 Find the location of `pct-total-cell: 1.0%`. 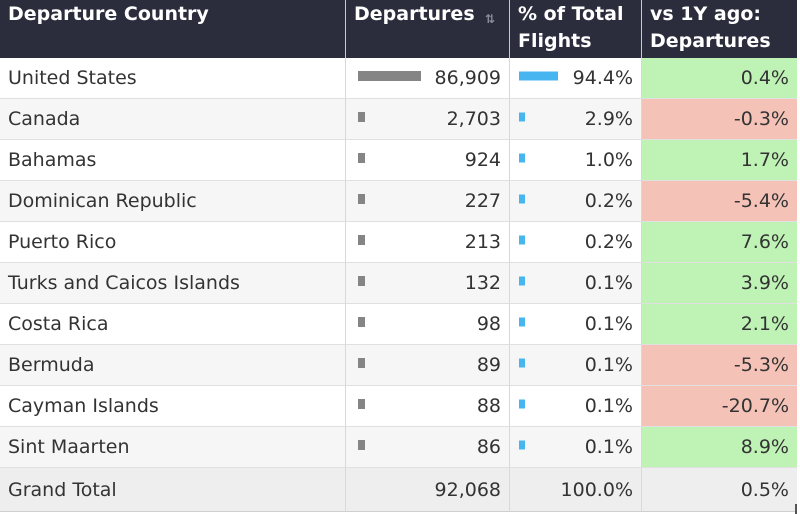

pct-total-cell: 1.0% is located at coordinates (576, 160).